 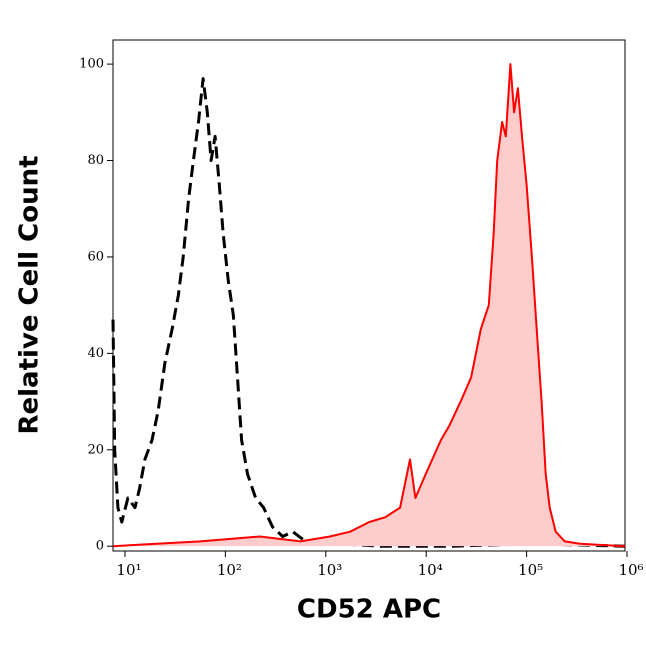 What do you see at coordinates (630, 570) in the screenshot?
I see `x-tick-label: 10⁶` at bounding box center [630, 570].